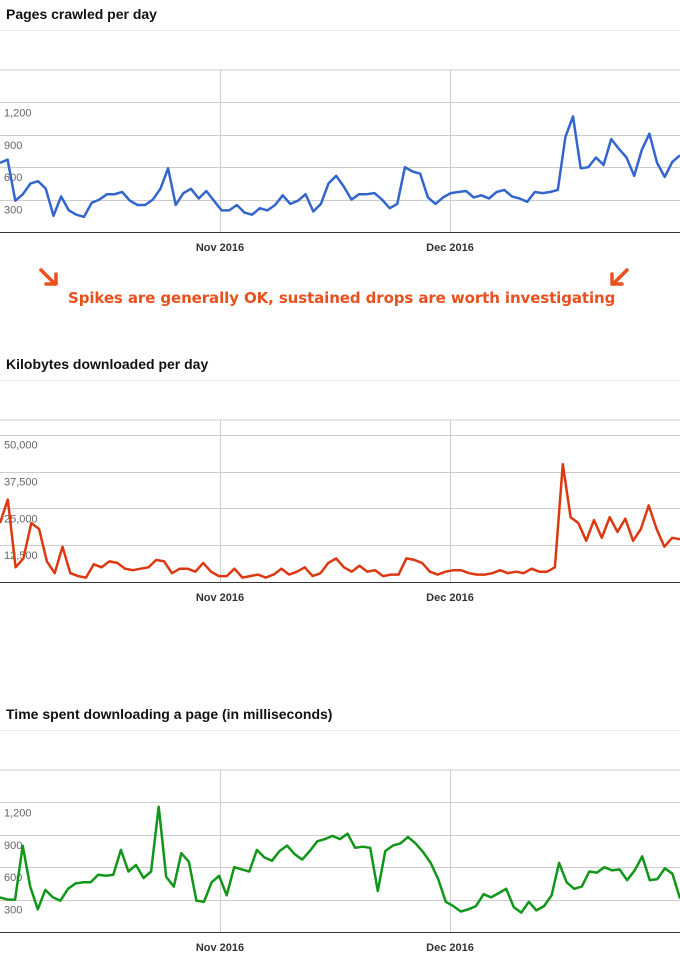 Image resolution: width=680 pixels, height=960 pixels. What do you see at coordinates (81, 14) in the screenshot?
I see `chart-title: Pages crawled per day` at bounding box center [81, 14].